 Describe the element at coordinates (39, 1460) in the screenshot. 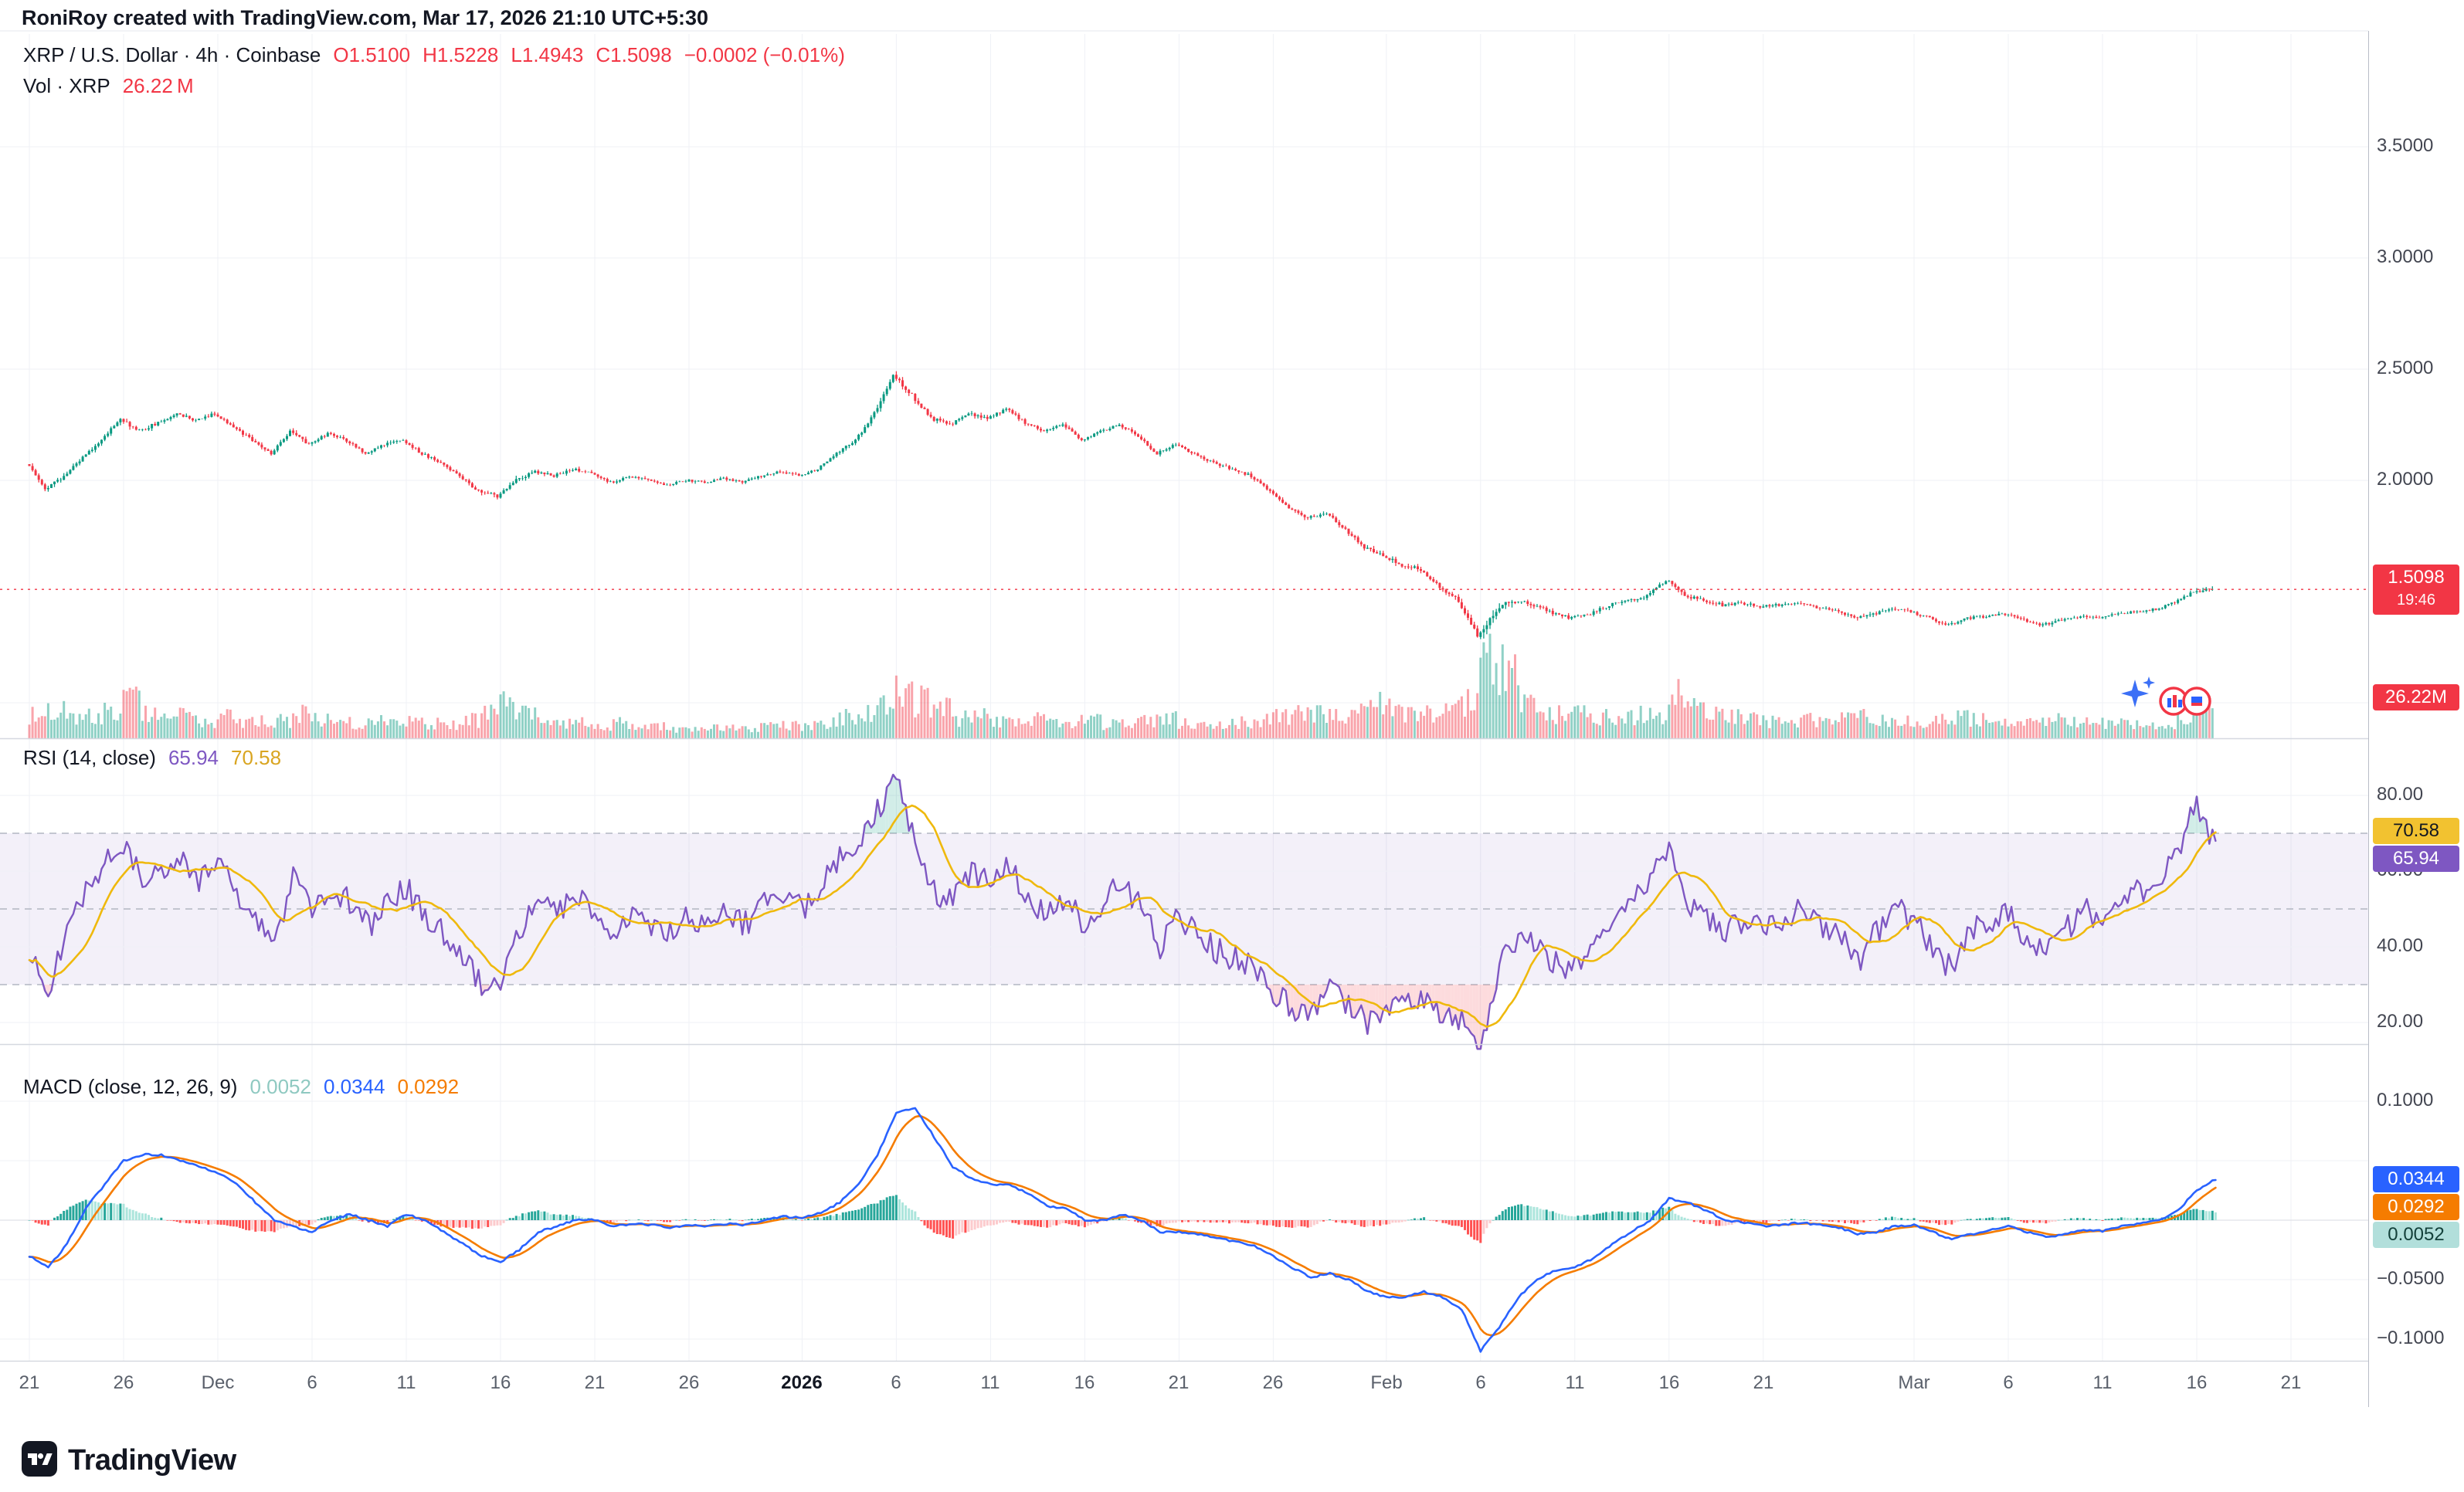

I see `tradingview-logo-icon` at that location.